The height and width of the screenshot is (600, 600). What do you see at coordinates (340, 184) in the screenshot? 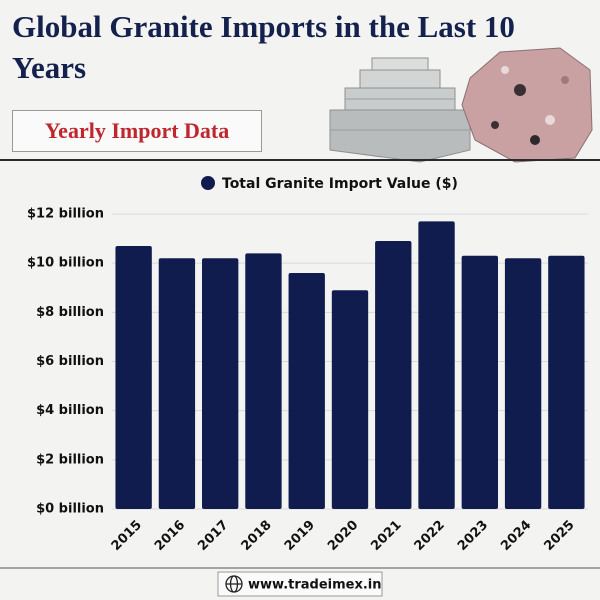
I see `legend-label: Total Granite Import Value ($)` at bounding box center [340, 184].